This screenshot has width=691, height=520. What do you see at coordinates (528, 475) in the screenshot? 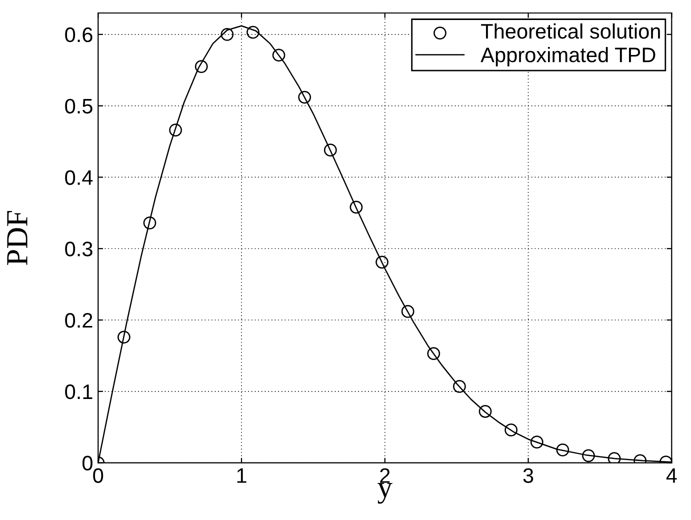
I see `x-tick-label: 3` at bounding box center [528, 475].